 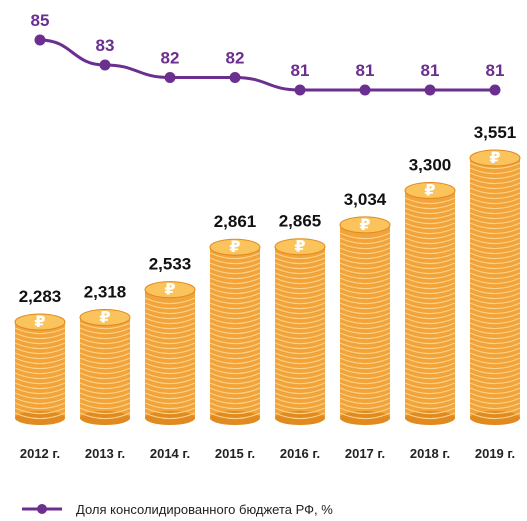 I want to click on line-value-label-5: 81, so click(x=365, y=70).